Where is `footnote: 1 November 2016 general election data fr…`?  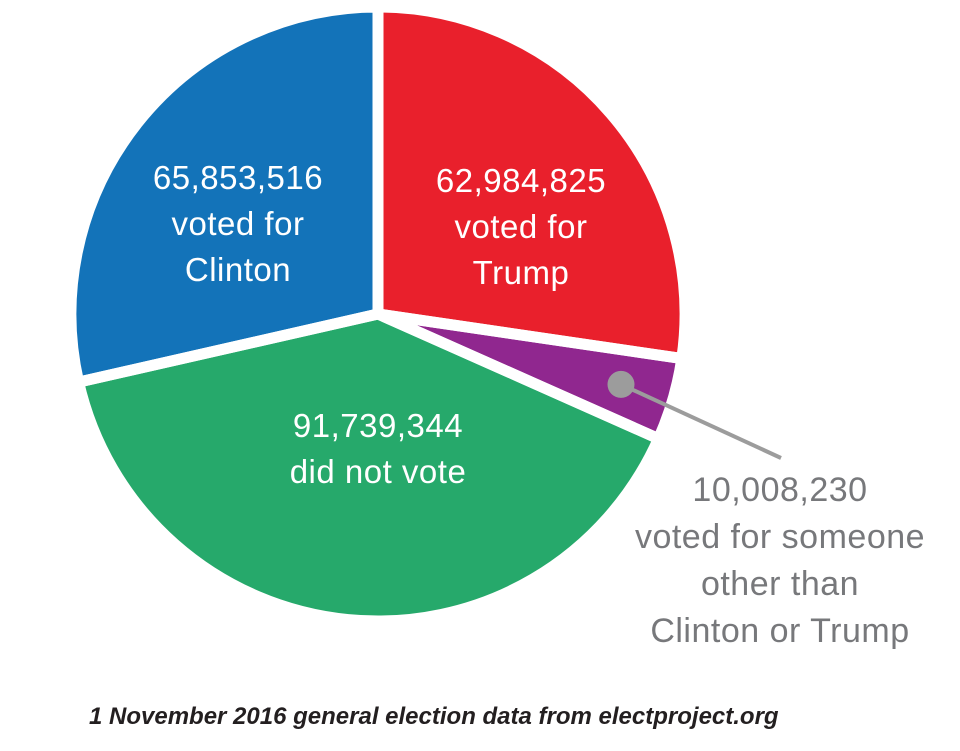 footnote: 1 November 2016 general election data fr… is located at coordinates (434, 716).